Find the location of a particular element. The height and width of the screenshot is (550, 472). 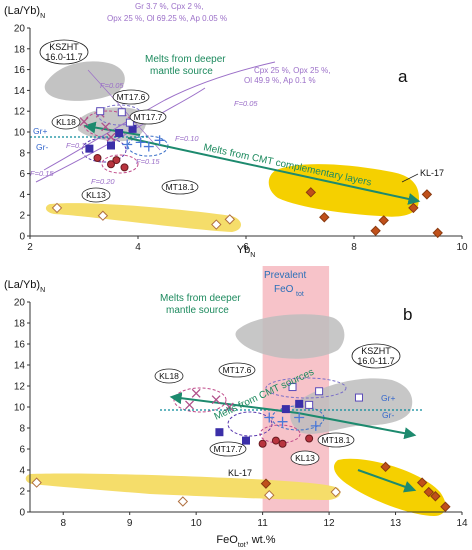

kl18-label-a: KL18 is located at coordinates (66, 122).